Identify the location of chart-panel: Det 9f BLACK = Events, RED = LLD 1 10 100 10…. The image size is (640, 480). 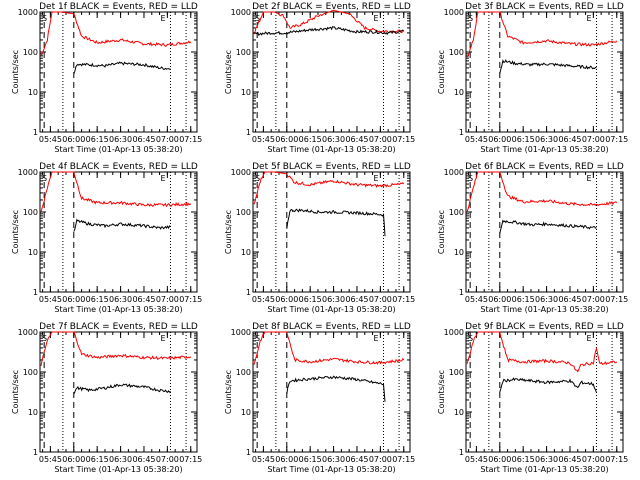
(532, 398).